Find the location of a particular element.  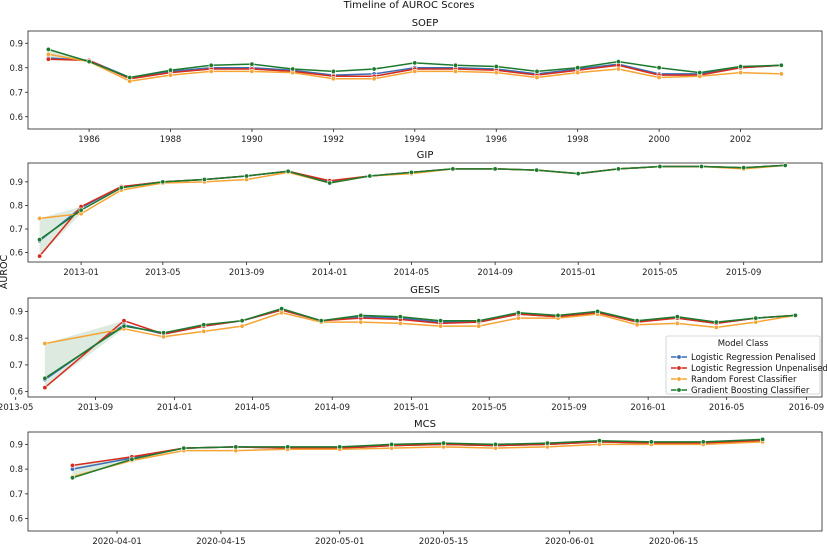

x-tick-label: 1996 is located at coordinates (496, 140).